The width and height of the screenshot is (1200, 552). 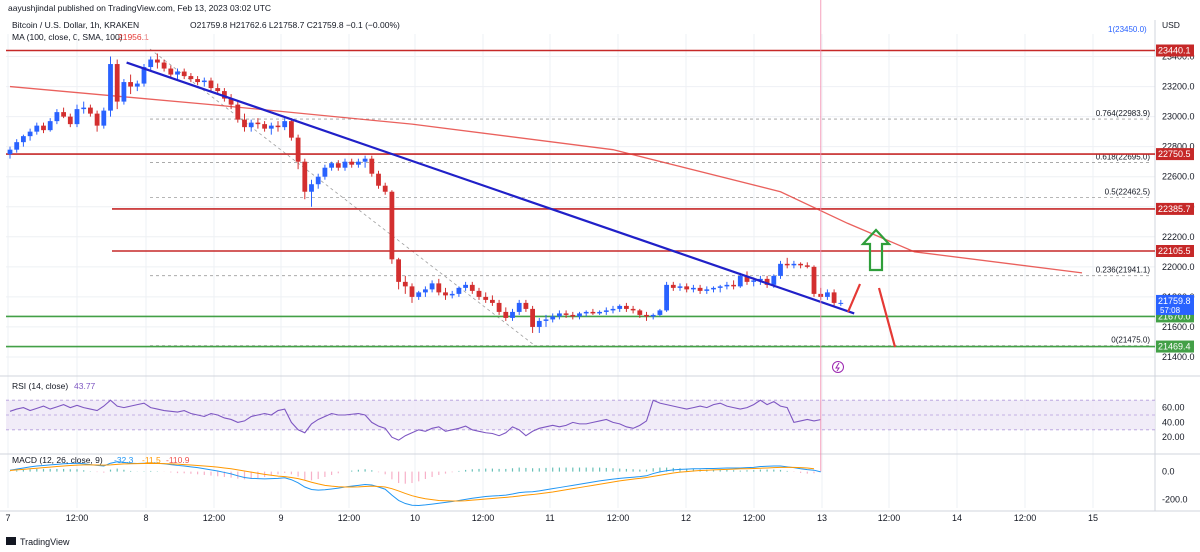 I want to click on time-tick-label: 9, so click(x=280, y=518).